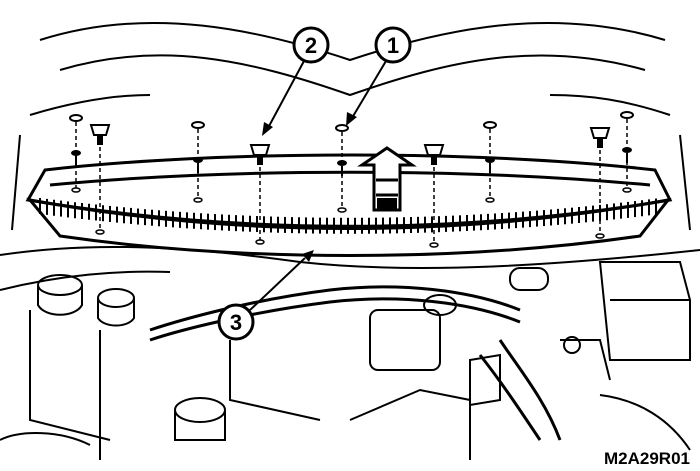 This screenshot has width=700, height=471. I want to click on removal-direction-arrow-icon, so click(387, 179).